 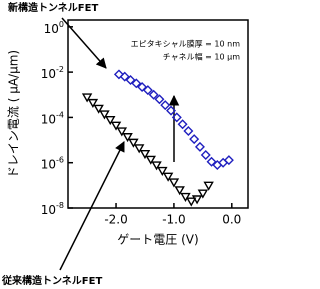 I want to click on y-axis-label: ドレイン電流 ( μA/μm), so click(x=14, y=114).